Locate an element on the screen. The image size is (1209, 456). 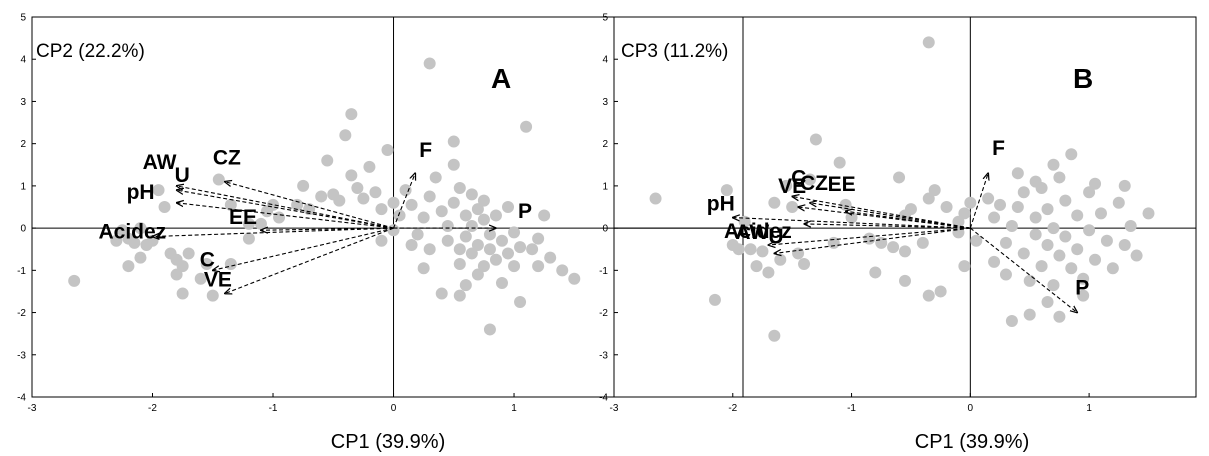
loading-label: VE is located at coordinates (792, 186).